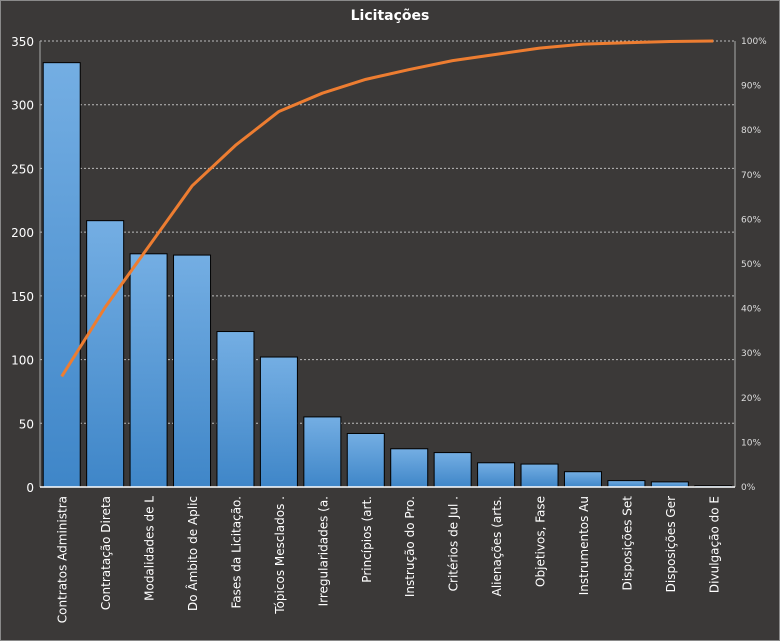  Describe the element at coordinates (751, 131) in the screenshot. I see `y2-tick-label: 80%` at that location.